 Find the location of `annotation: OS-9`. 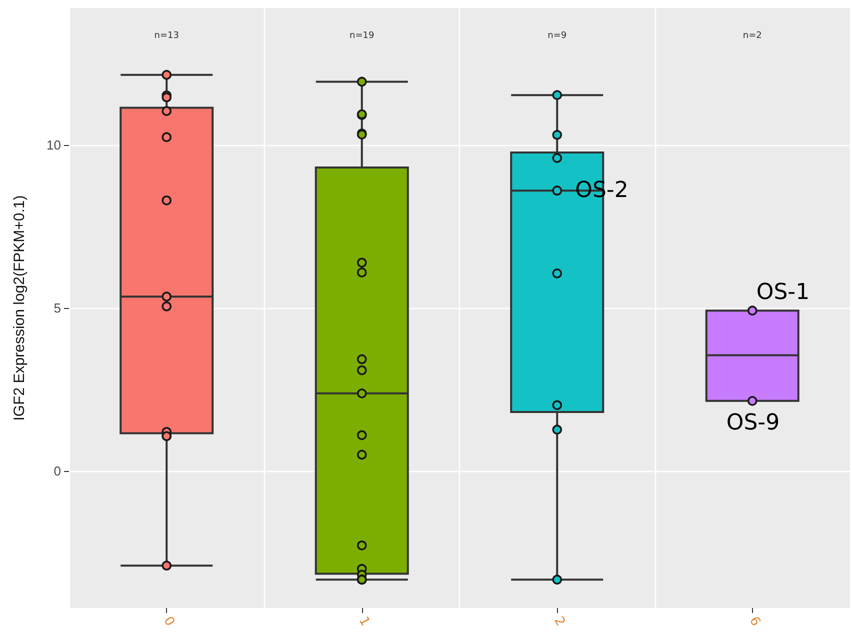

annotation: OS-9 is located at coordinates (753, 423).